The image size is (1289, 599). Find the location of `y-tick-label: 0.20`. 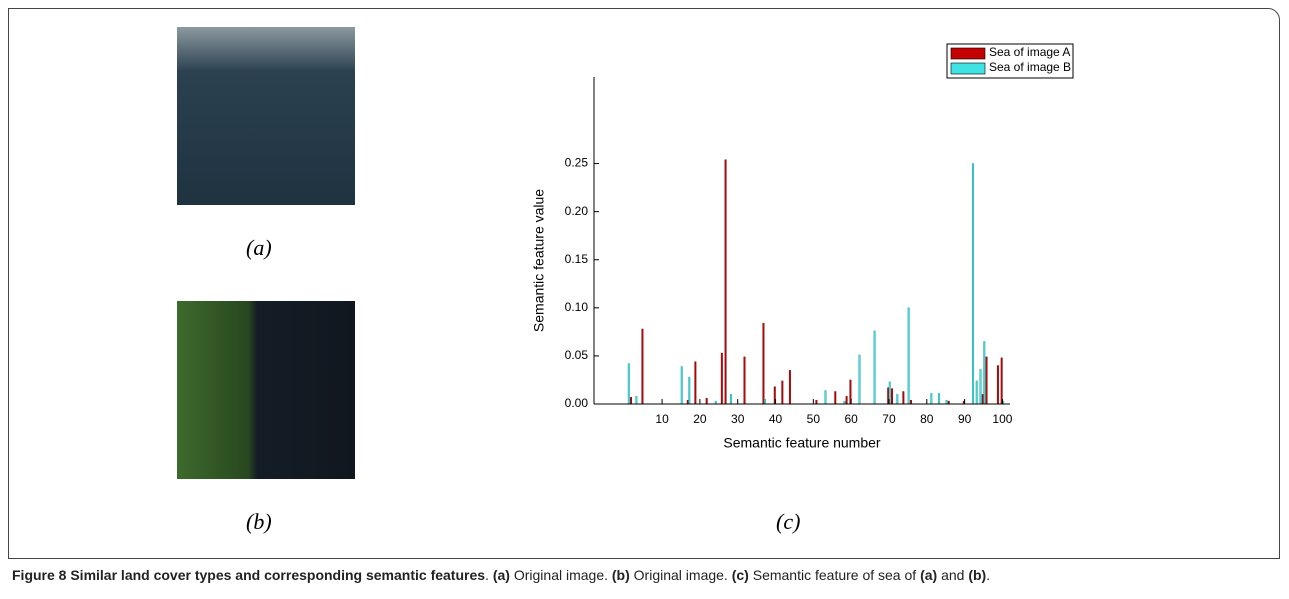

y-tick-label: 0.20 is located at coordinates (577, 211).